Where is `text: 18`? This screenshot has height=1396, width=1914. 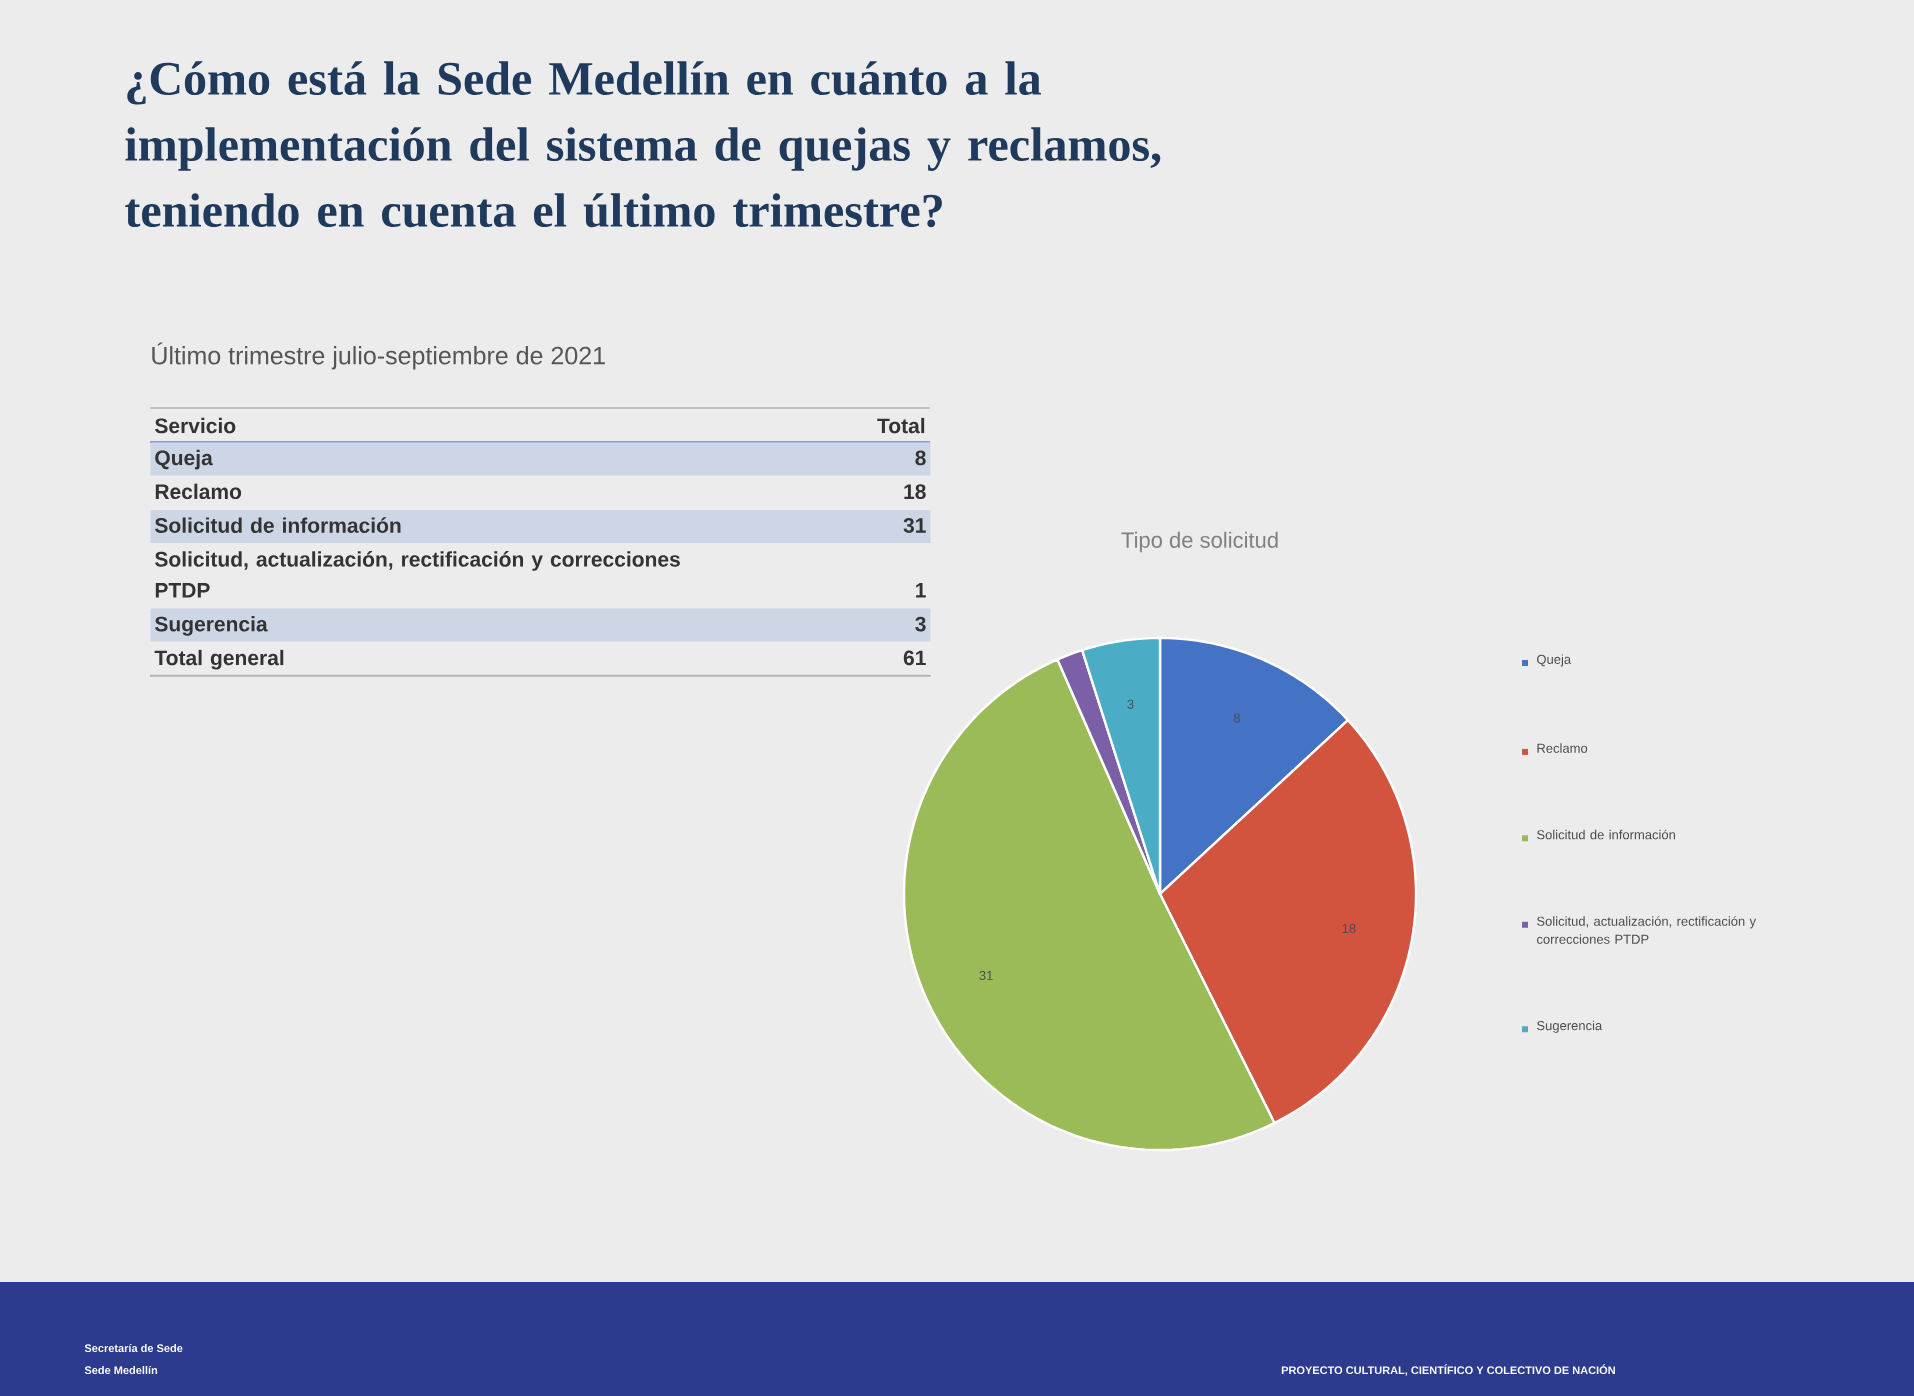 text: 18 is located at coordinates (915, 492).